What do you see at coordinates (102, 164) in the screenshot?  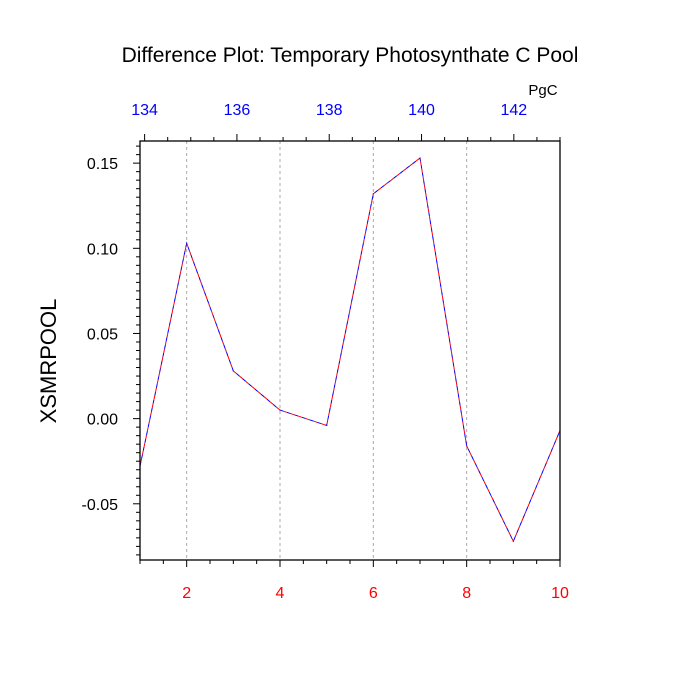 I see `y-tick-label-0.15: 0.15` at bounding box center [102, 164].